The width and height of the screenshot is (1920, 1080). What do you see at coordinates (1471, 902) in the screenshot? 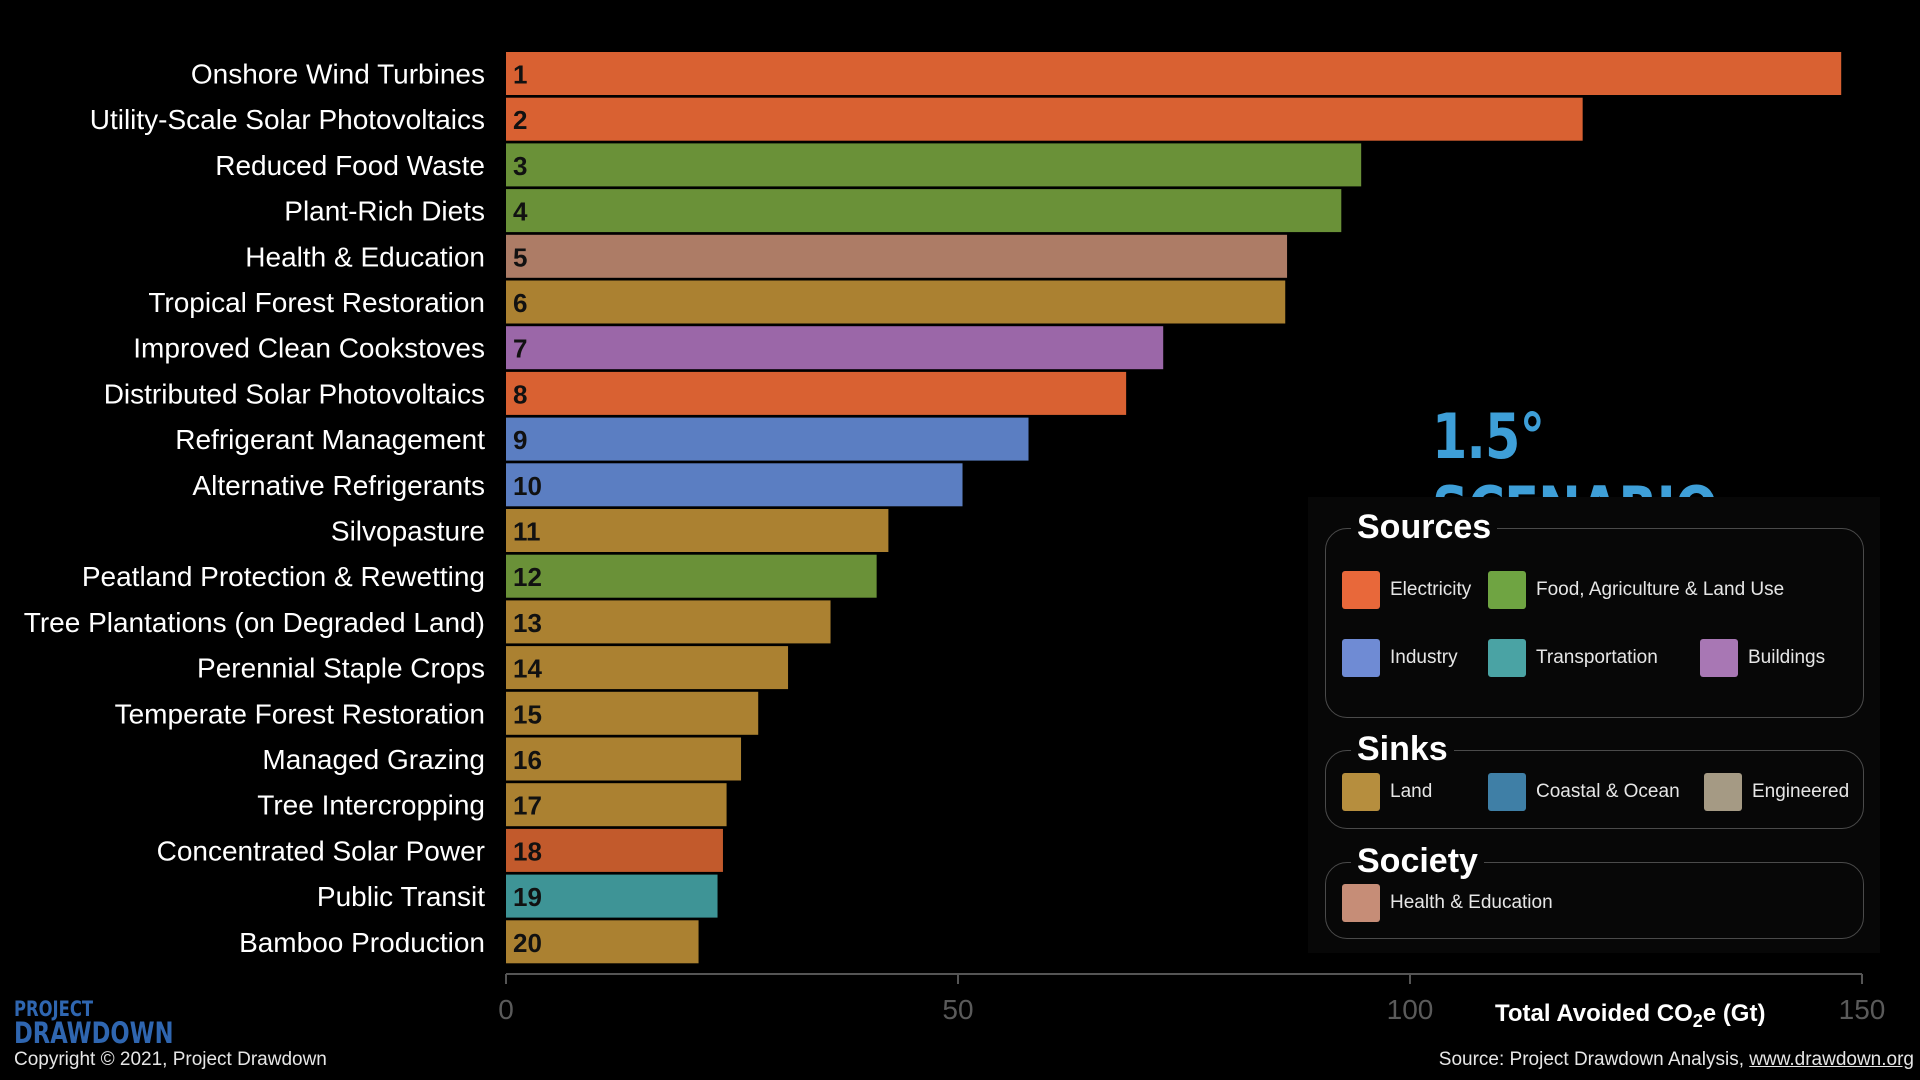
I see `legend-label: Health & Education` at bounding box center [1471, 902].